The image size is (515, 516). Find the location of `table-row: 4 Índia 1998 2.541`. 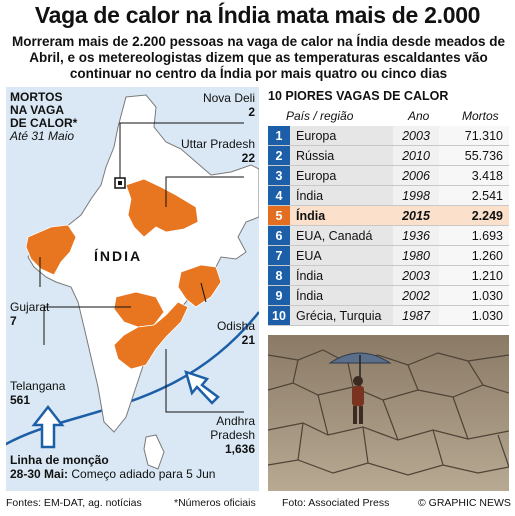

table-row: 4 Índia 1998 2.541 is located at coordinates (388, 195).